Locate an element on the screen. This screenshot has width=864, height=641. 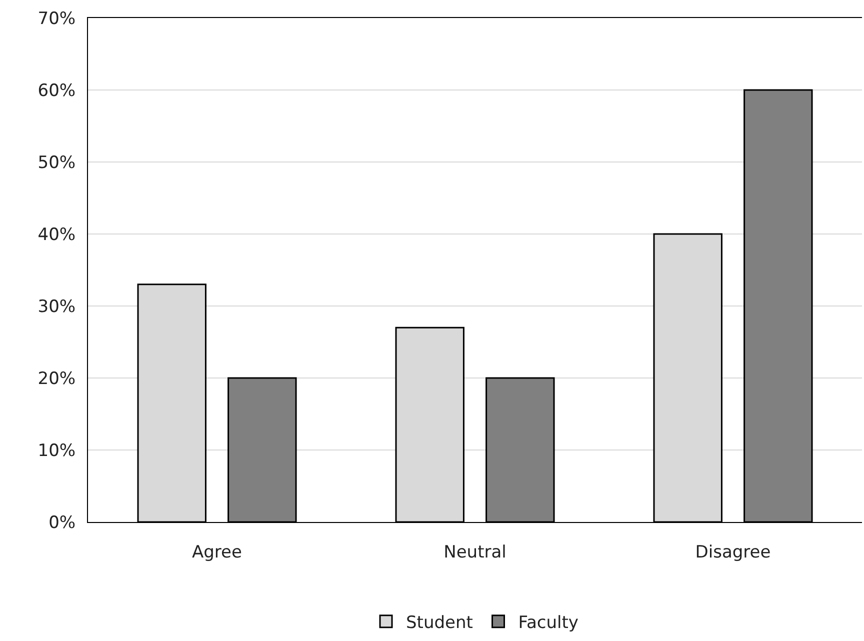
y-tick-label: 0% is located at coordinates (62, 522).